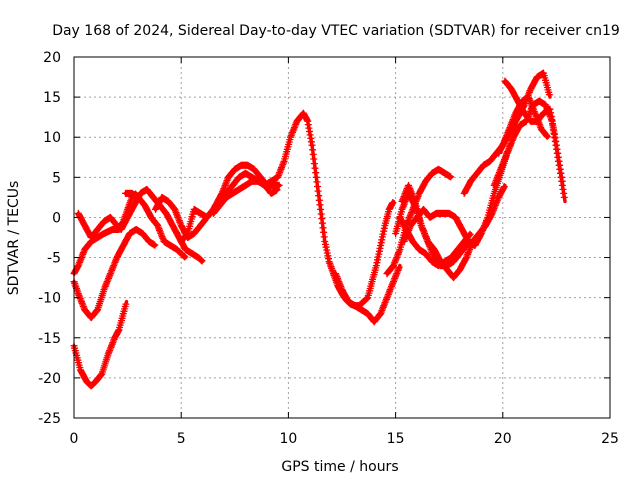  What do you see at coordinates (503, 439) in the screenshot?
I see `x-tick-label: 20` at bounding box center [503, 439].